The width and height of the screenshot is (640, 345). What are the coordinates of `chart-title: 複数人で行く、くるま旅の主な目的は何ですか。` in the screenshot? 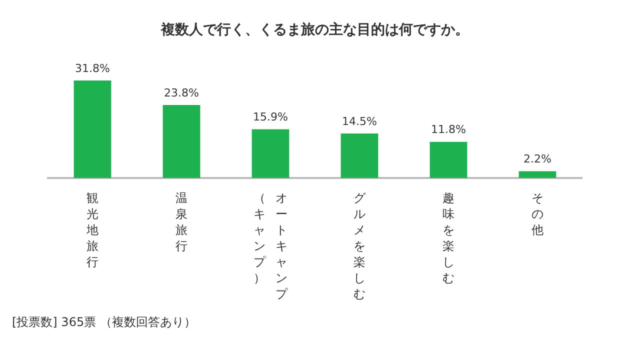 It's located at (314, 29).